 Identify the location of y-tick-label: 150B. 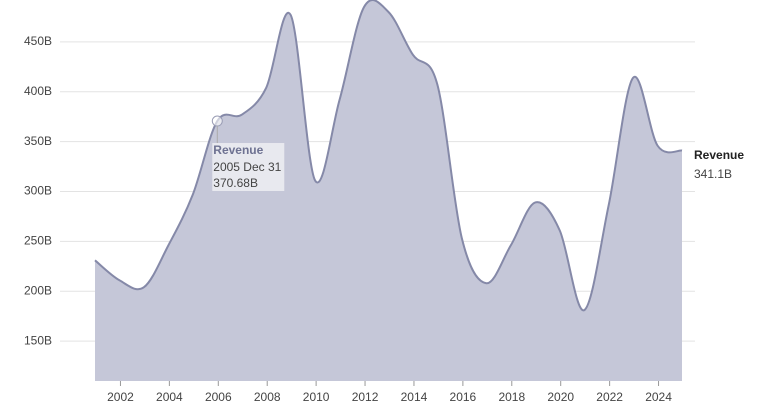
(38, 340).